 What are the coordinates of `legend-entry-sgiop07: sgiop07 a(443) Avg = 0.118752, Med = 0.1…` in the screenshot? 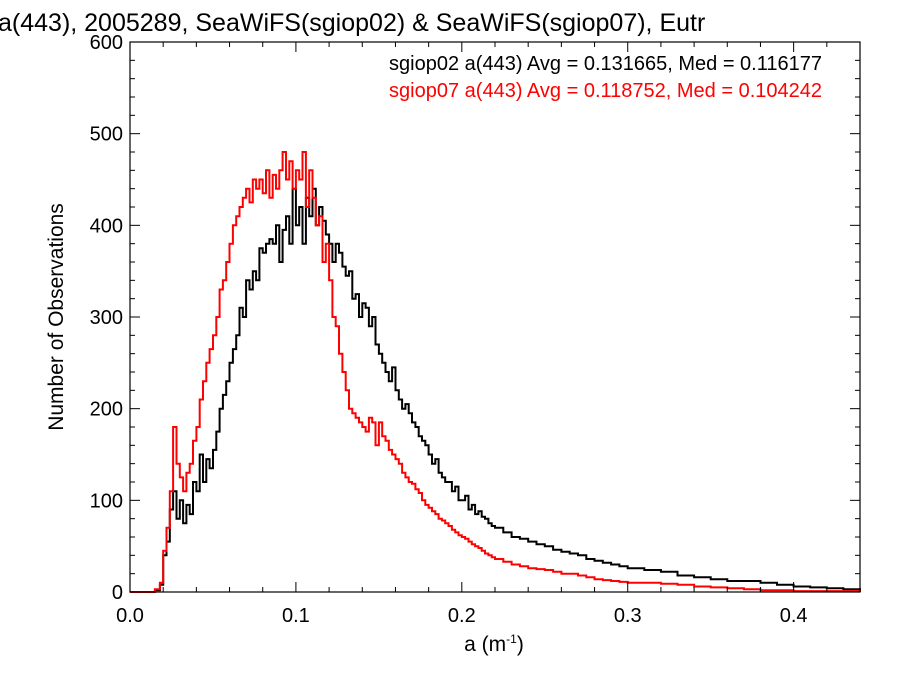 It's located at (605, 91).